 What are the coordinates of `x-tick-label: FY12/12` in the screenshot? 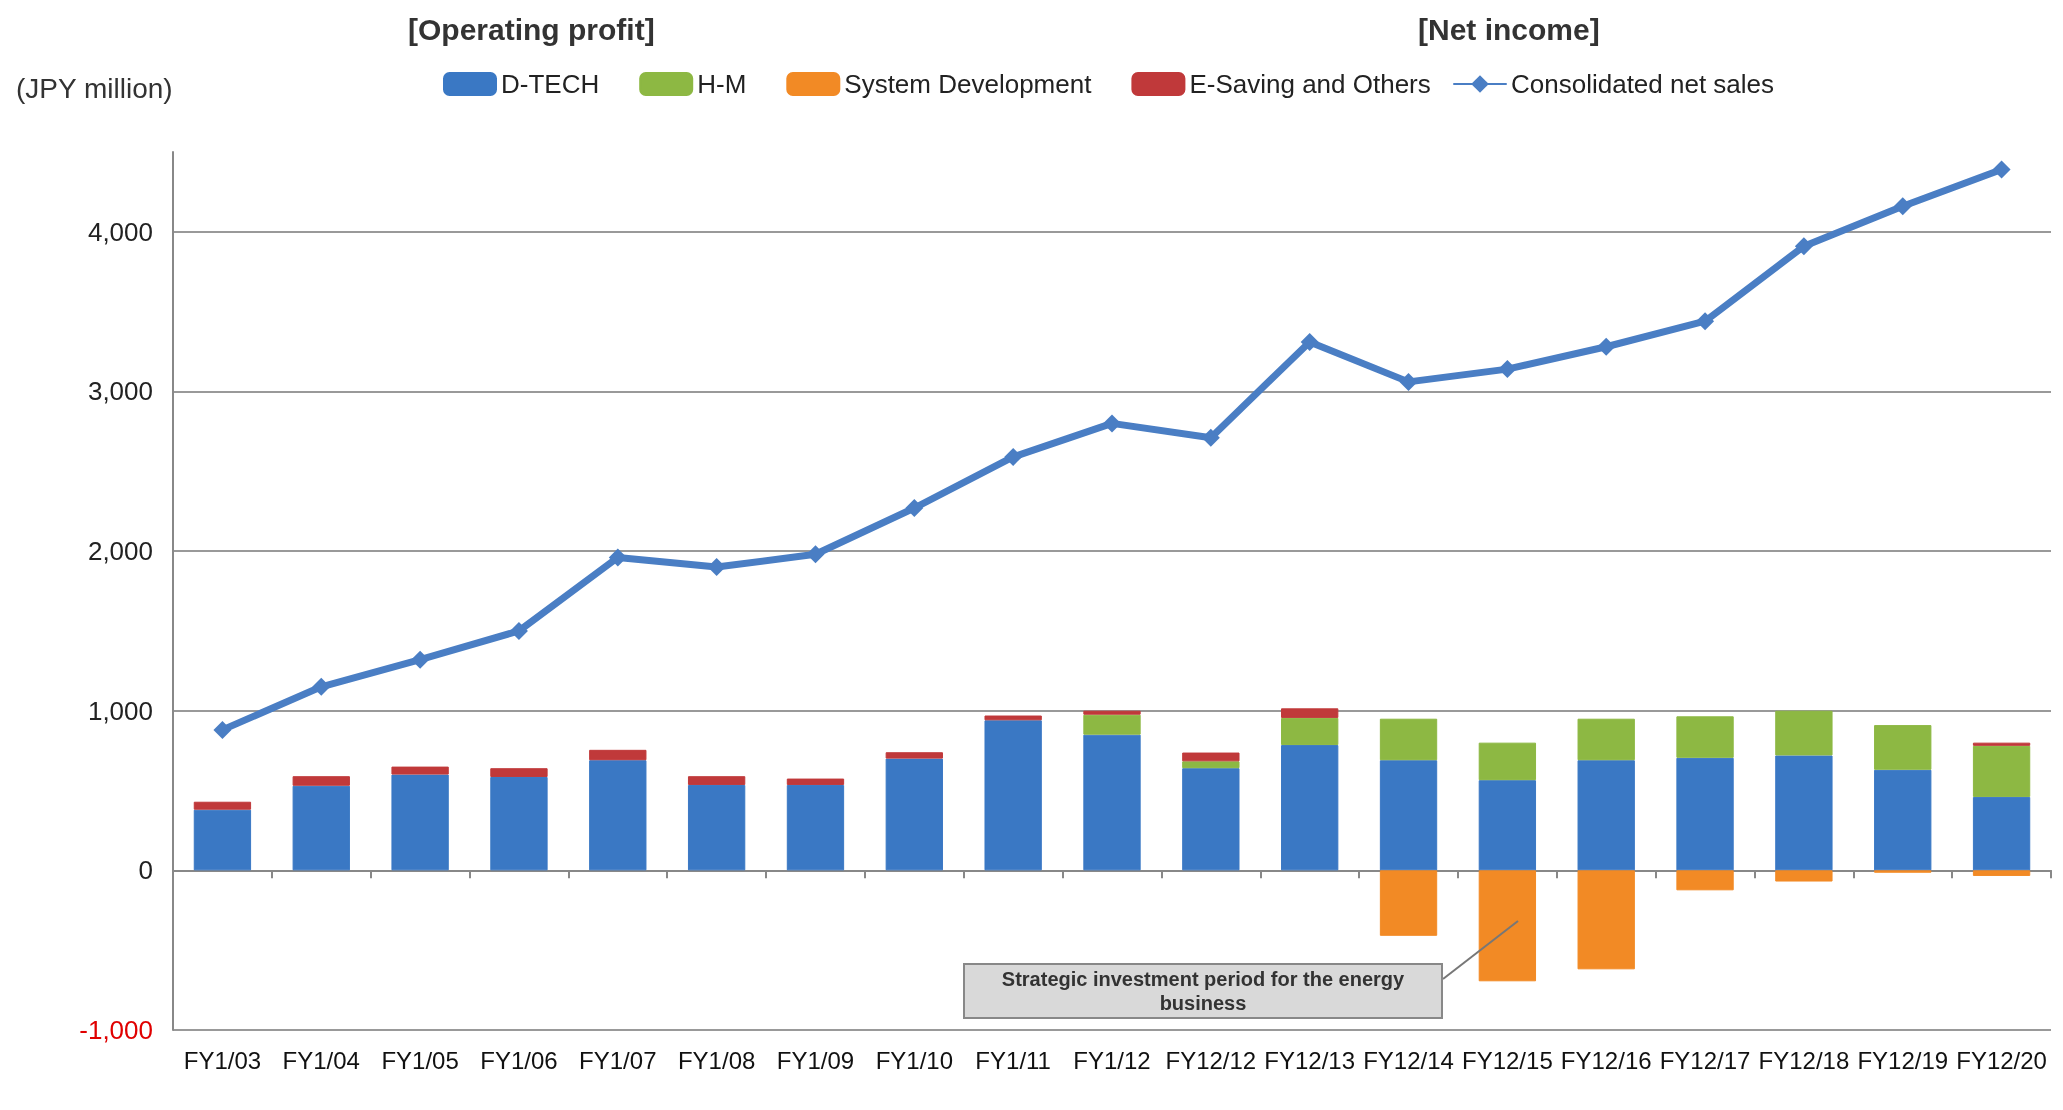 It's located at (1211, 1060).